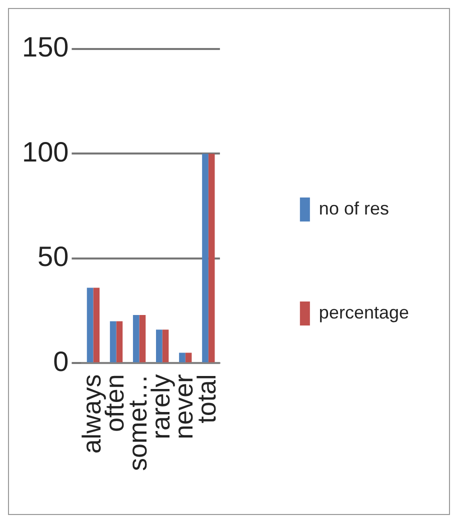 The width and height of the screenshot is (459, 523). I want to click on legend-label: percentage, so click(364, 312).